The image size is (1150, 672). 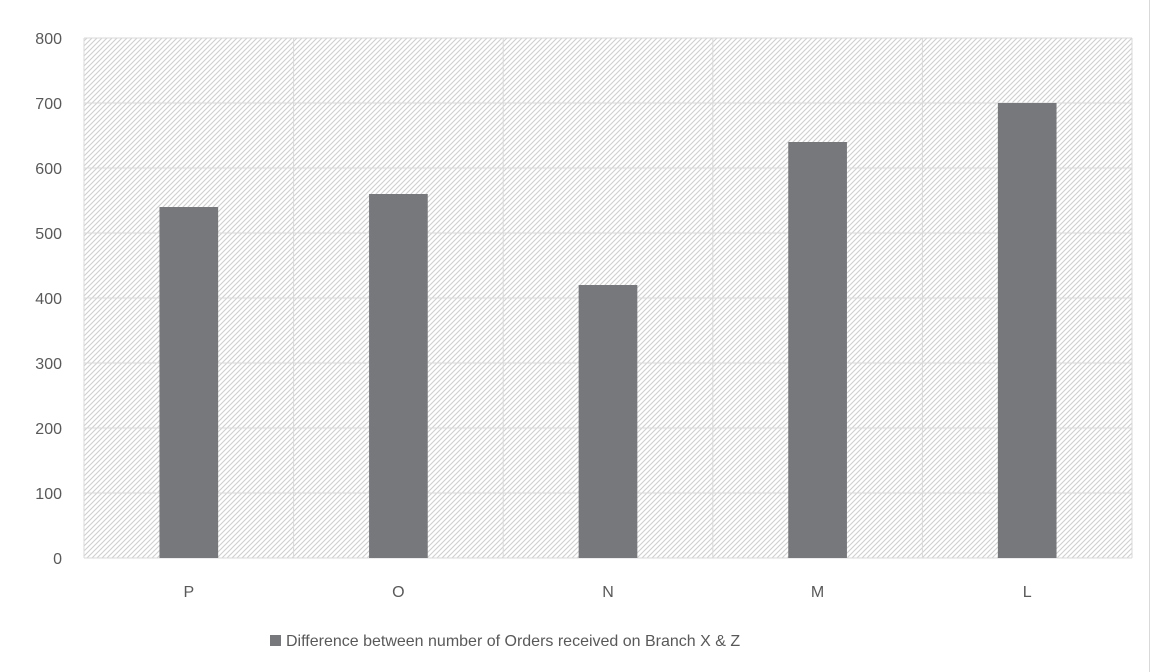 What do you see at coordinates (1027, 330) in the screenshot?
I see `bar-L` at bounding box center [1027, 330].